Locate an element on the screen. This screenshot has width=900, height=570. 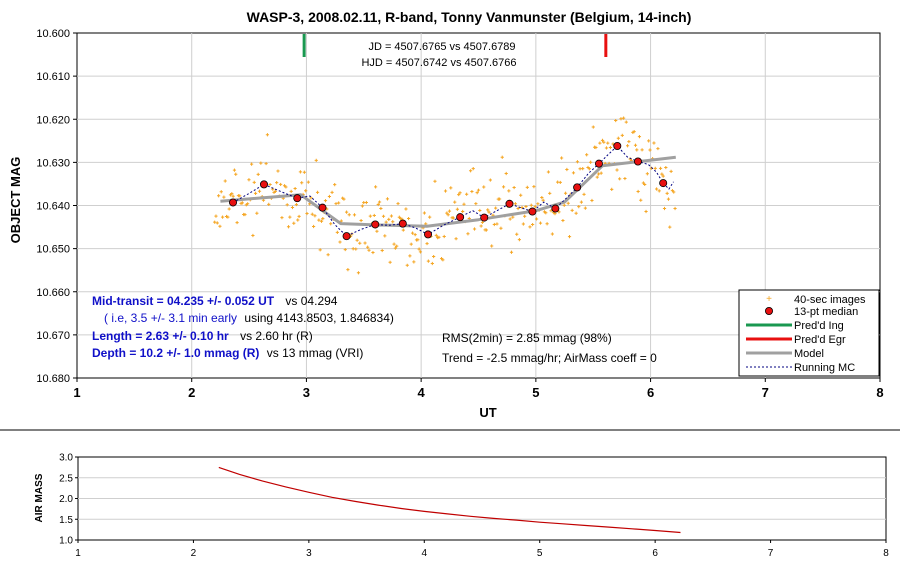
airmass-y-tick-label: 1.0 is located at coordinates (66, 541).